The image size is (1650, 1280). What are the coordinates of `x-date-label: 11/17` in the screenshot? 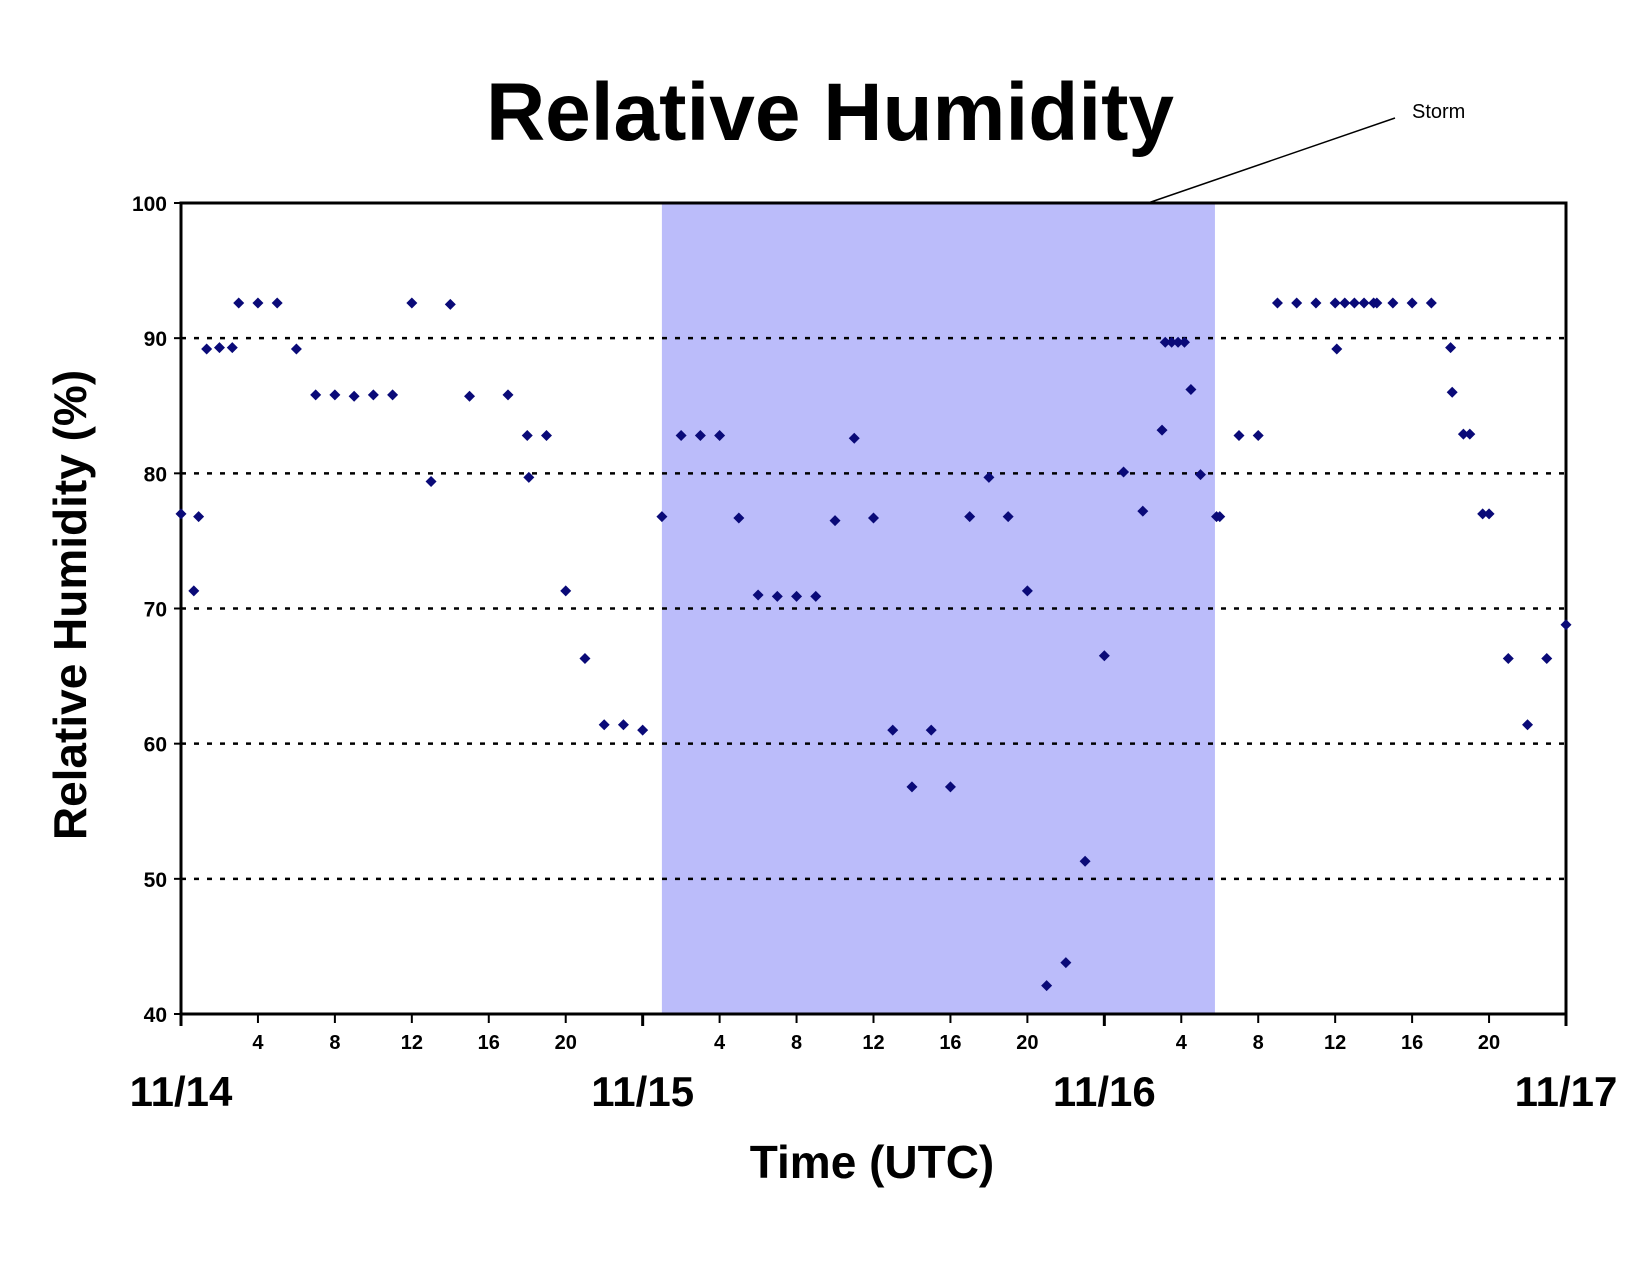 It's located at (1566, 1091).